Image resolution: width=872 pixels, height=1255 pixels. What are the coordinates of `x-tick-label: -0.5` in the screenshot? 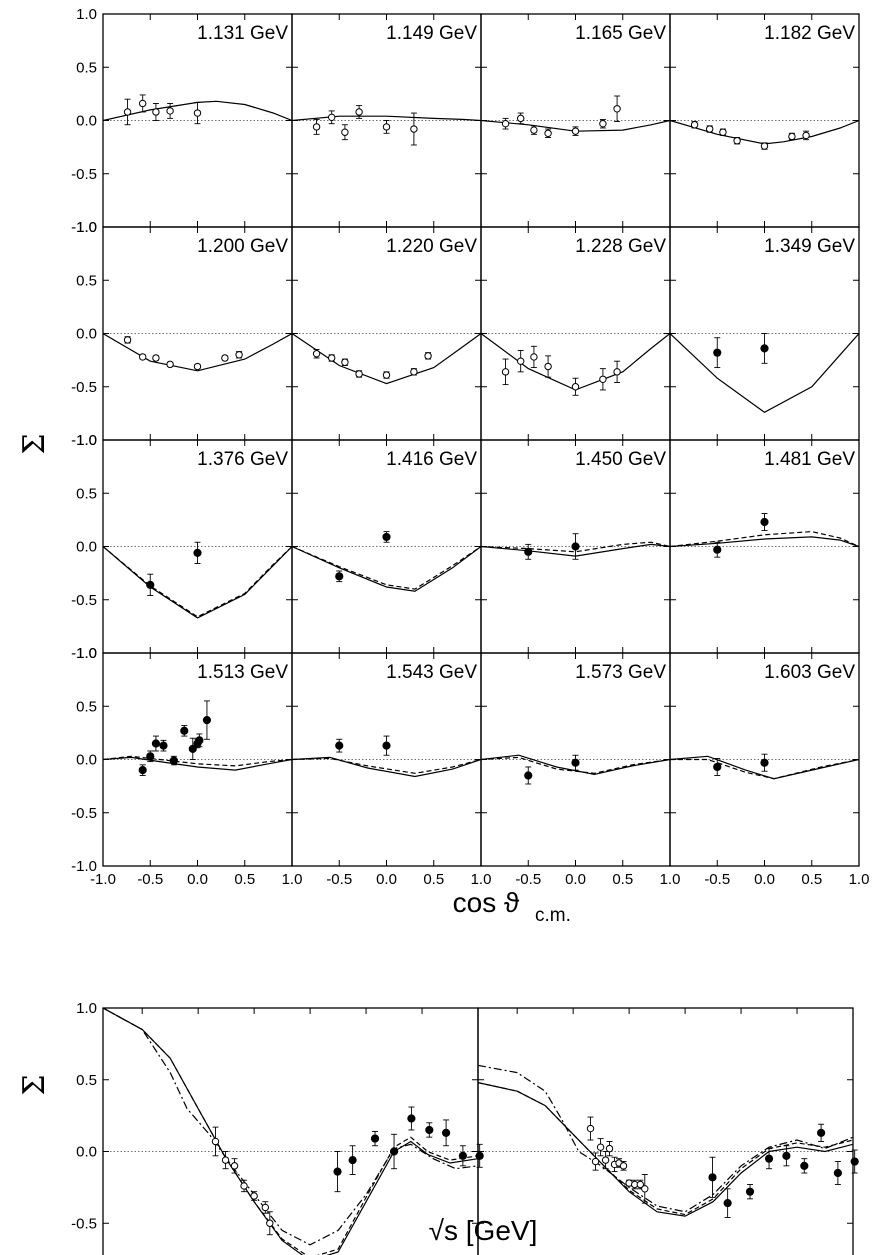 It's located at (528, 879).